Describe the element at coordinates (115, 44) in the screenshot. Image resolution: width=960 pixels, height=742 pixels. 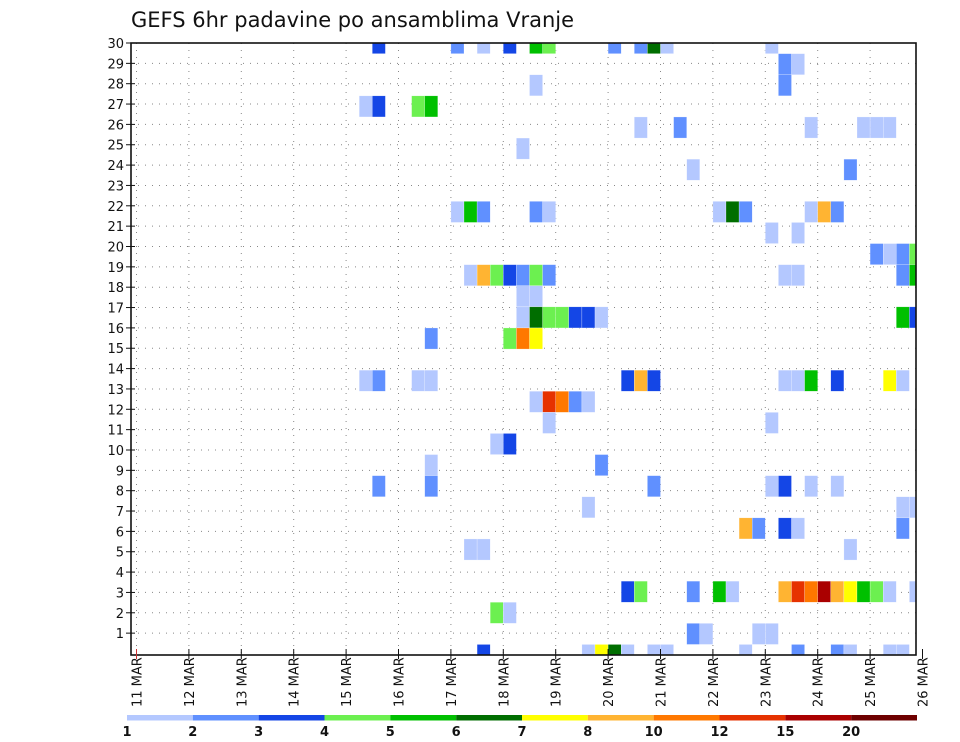
I see `y-tick-label: 30` at that location.